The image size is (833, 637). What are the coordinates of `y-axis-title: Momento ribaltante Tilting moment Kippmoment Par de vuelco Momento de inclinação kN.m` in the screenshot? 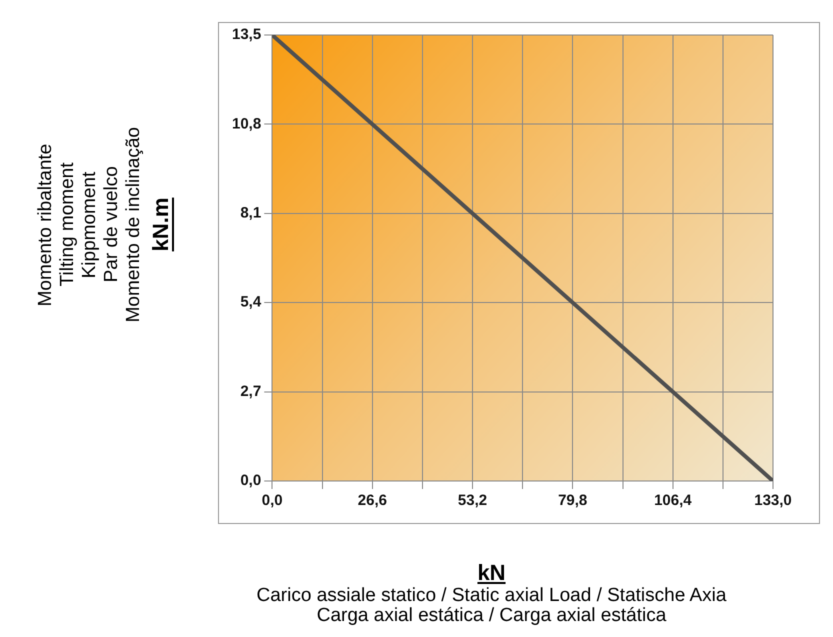 It's located at (104, 225).